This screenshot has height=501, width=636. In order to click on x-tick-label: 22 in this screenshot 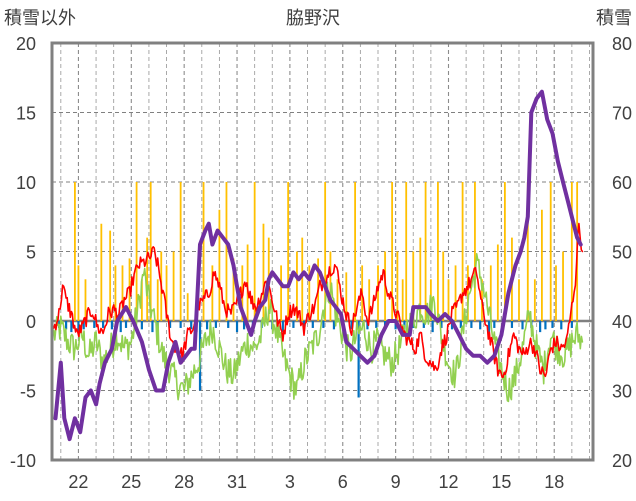, I will do `click(78, 482)`.